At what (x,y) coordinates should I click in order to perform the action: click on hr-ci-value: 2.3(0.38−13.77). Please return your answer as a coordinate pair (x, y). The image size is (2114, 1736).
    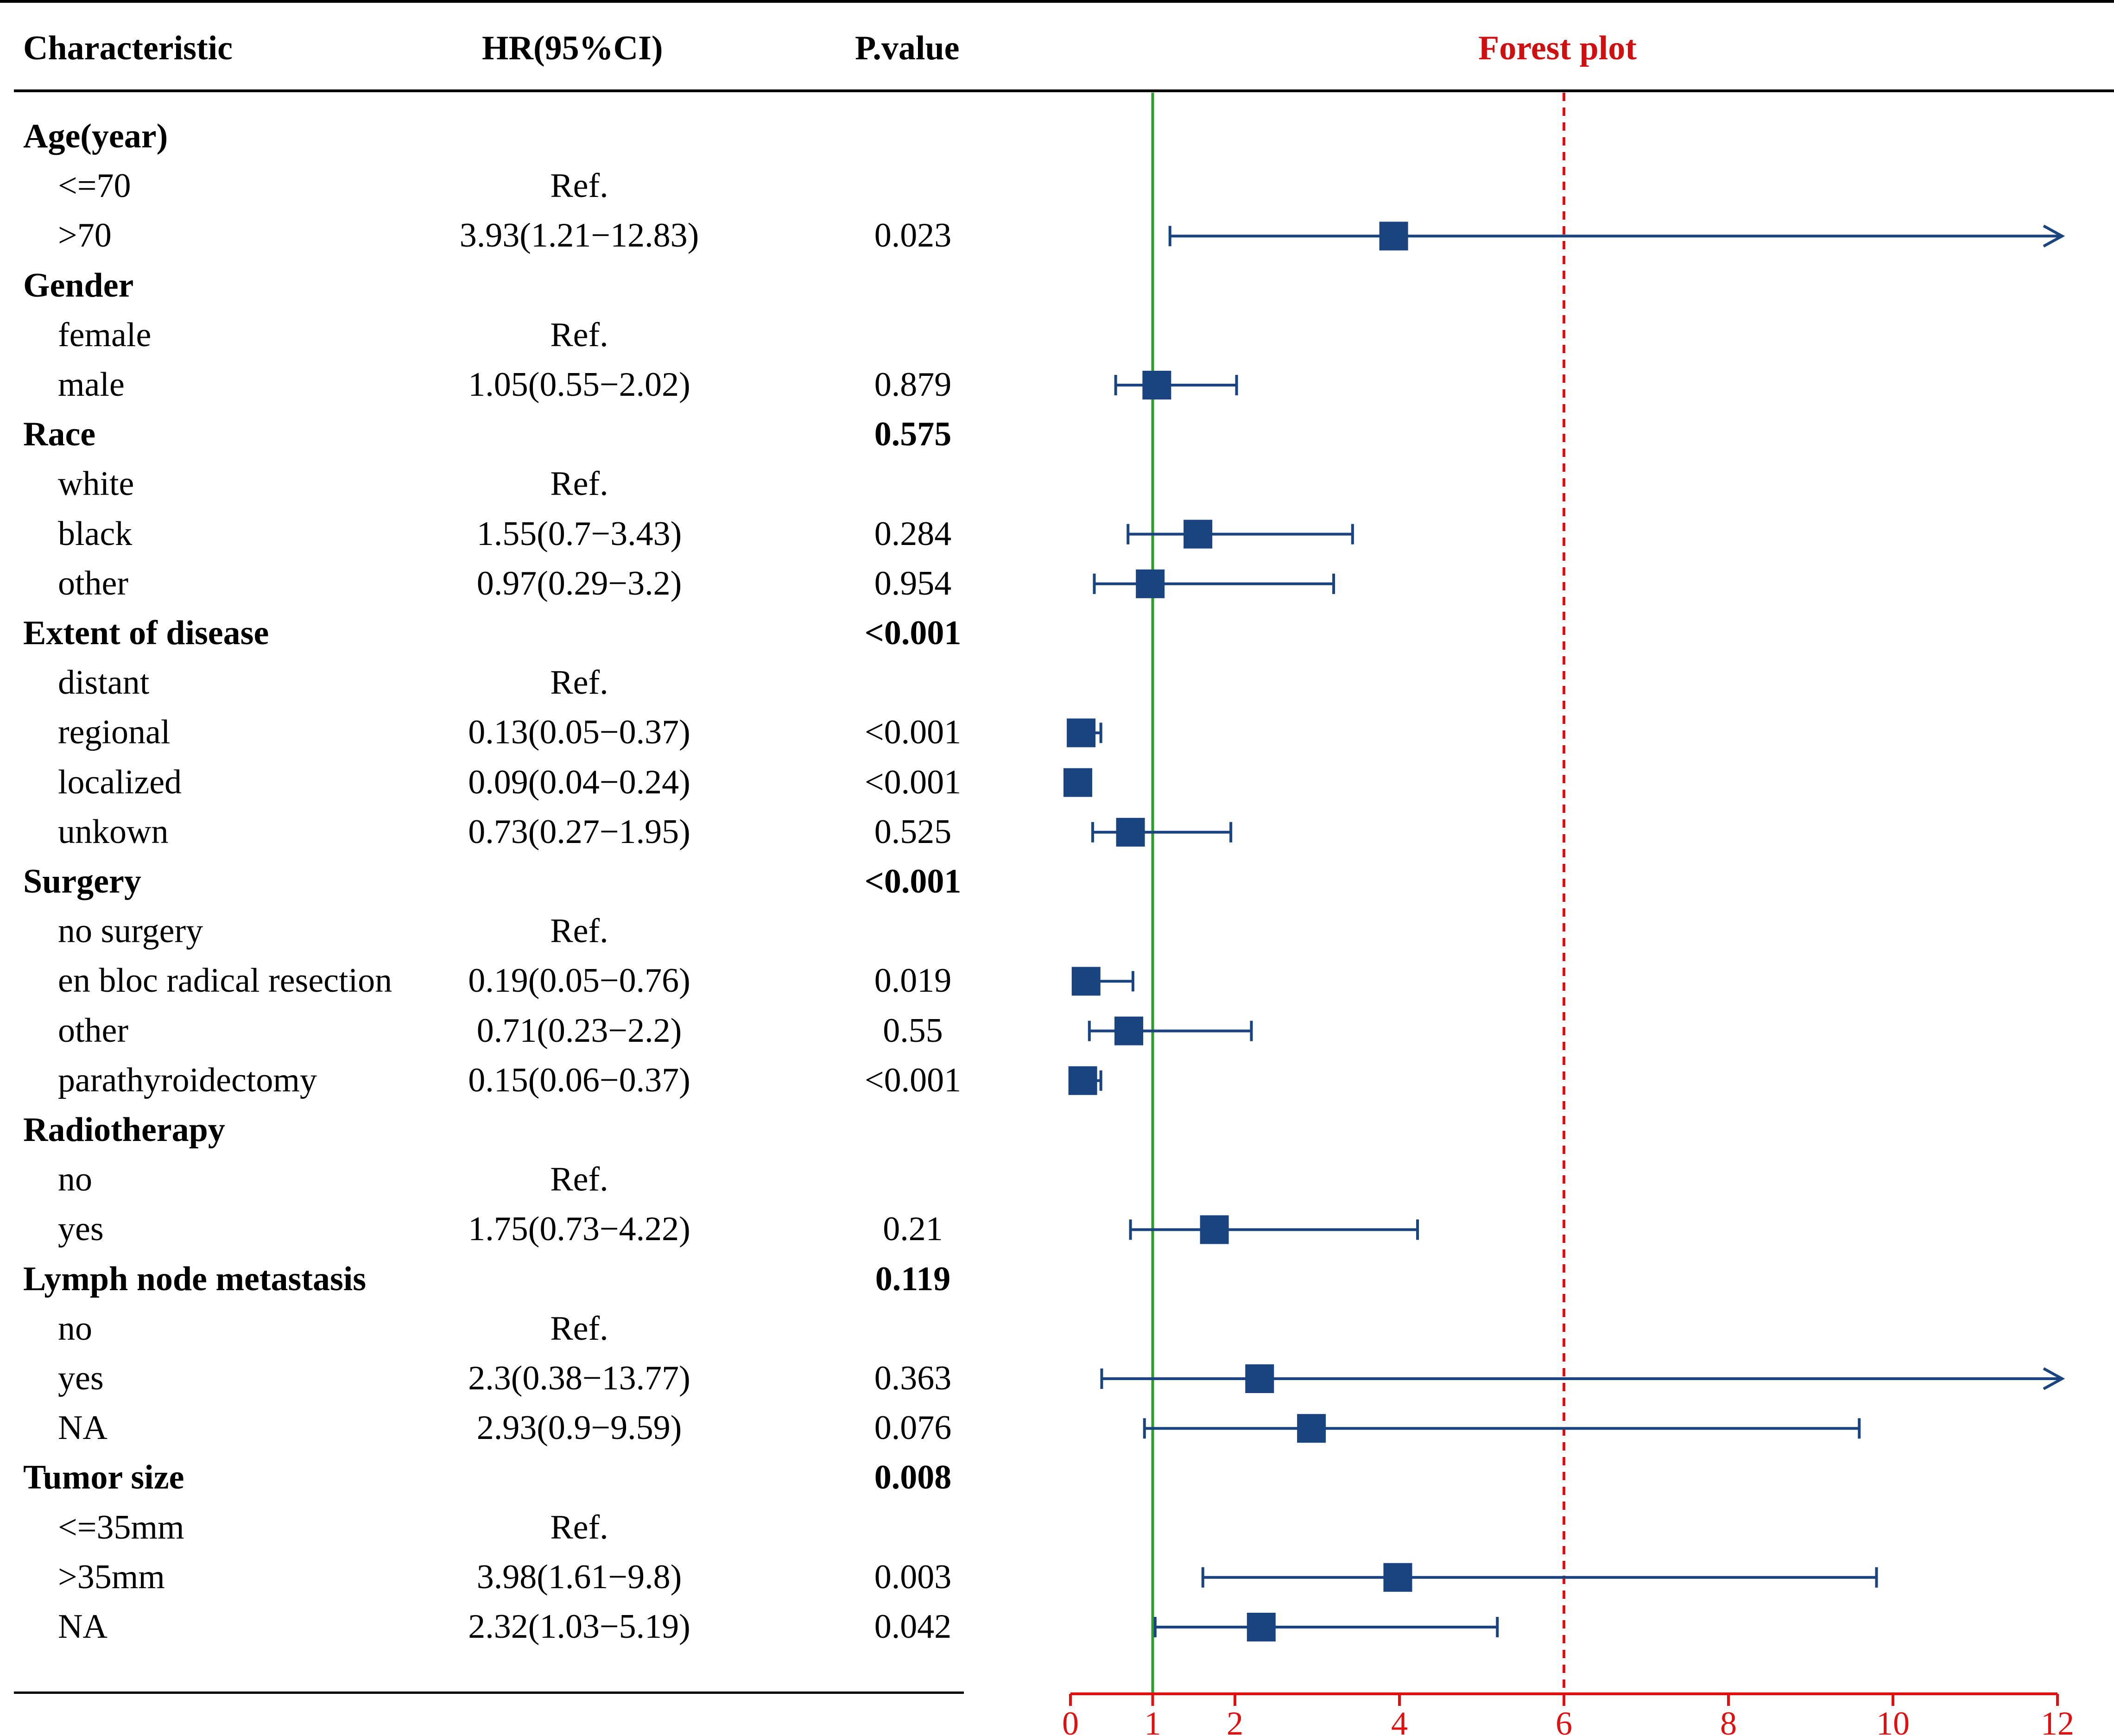
    Looking at the image, I should click on (579, 1378).